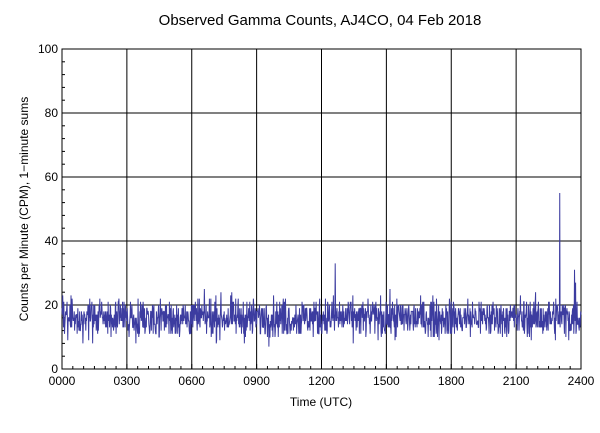 The width and height of the screenshot is (600, 433). What do you see at coordinates (52, 305) in the screenshot?
I see `y-tick-label: 20` at bounding box center [52, 305].